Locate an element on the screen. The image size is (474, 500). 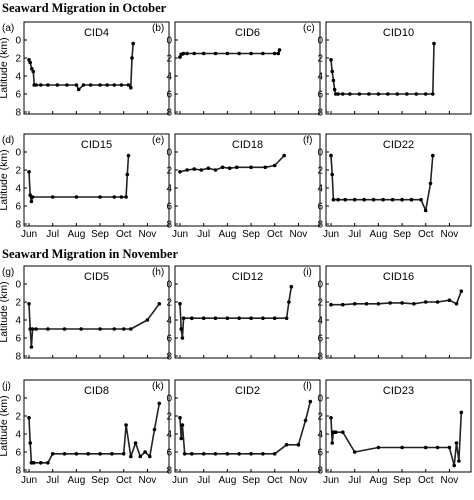
x-tick-label: Sep is located at coordinates (100, 234).